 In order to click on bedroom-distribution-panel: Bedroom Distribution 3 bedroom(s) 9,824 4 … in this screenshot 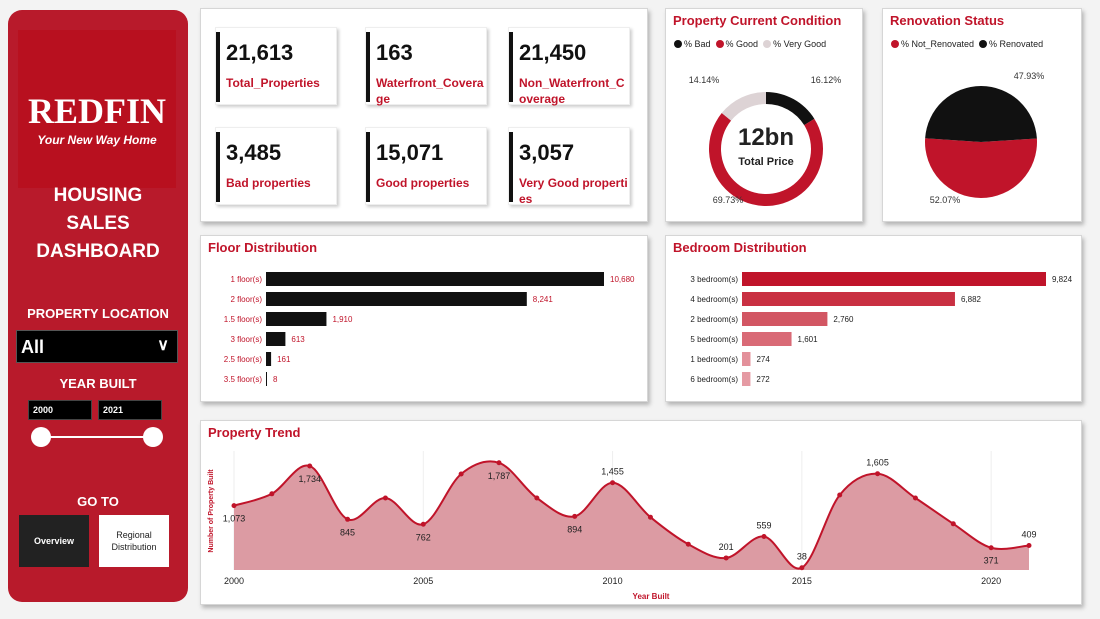, I will do `click(873, 318)`.